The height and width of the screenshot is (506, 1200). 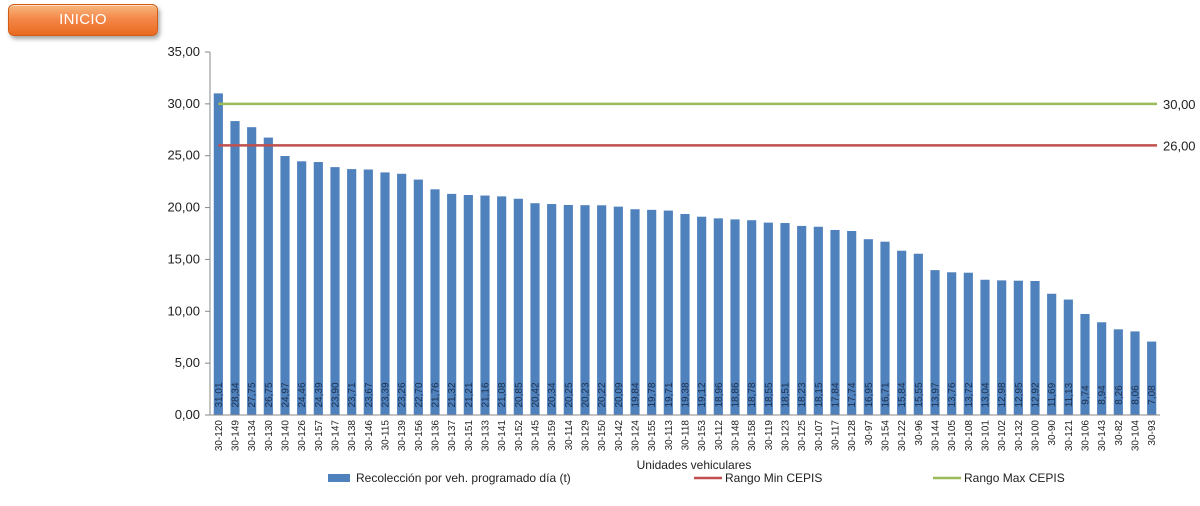 I want to click on x-tick-label: 30-150, so click(x=602, y=436).